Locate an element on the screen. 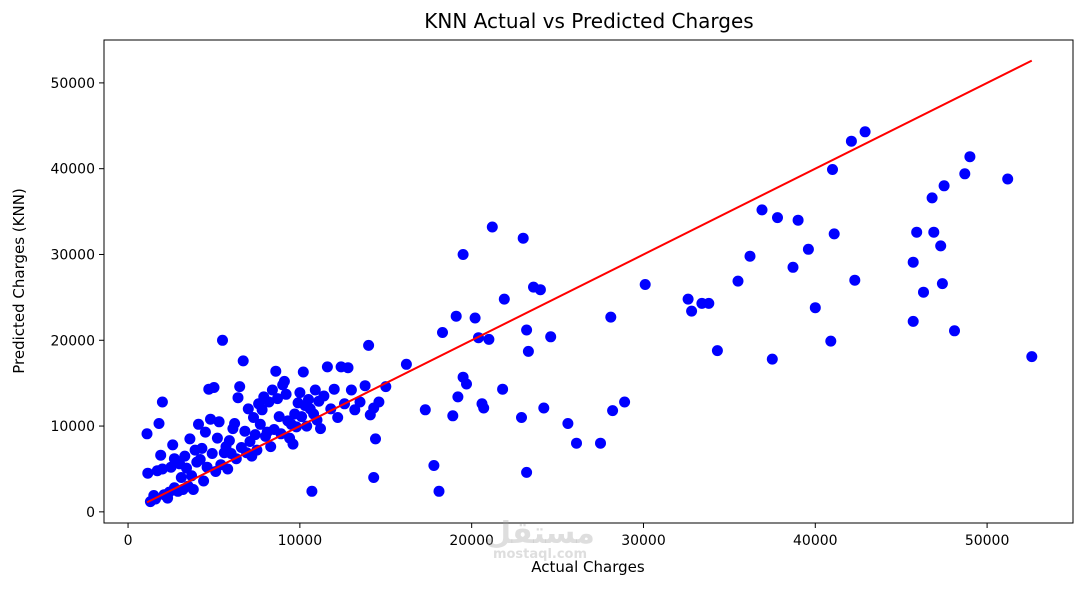 The image size is (1085, 591). y-axis-label: Predicted Charges (KNN) is located at coordinates (19, 281).